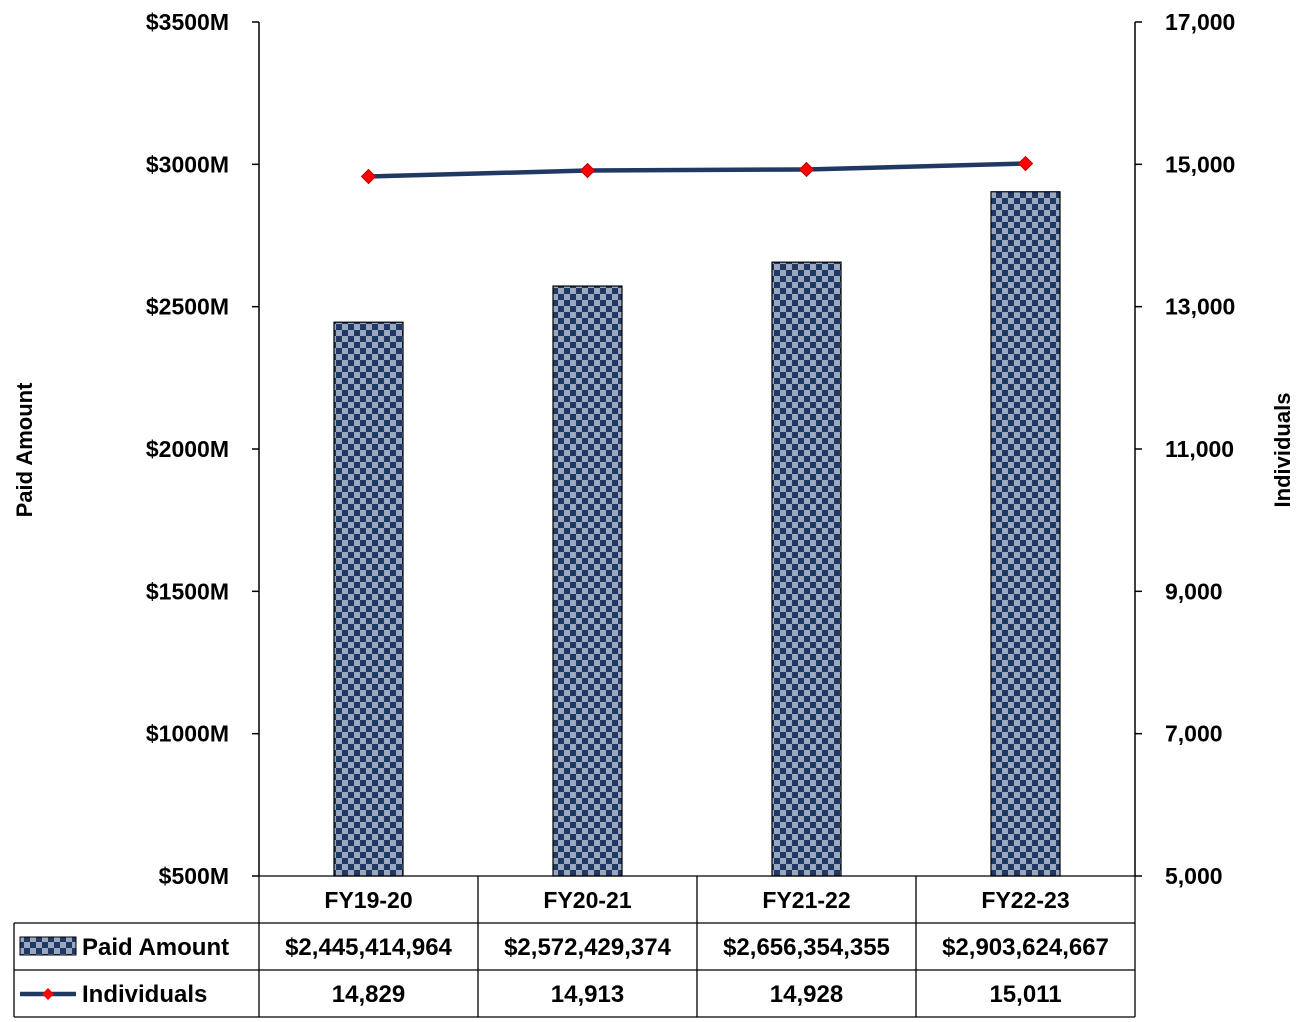 This screenshot has width=1309, height=1022. I want to click on y-left-axis-title: Paid Amount, so click(24, 450).